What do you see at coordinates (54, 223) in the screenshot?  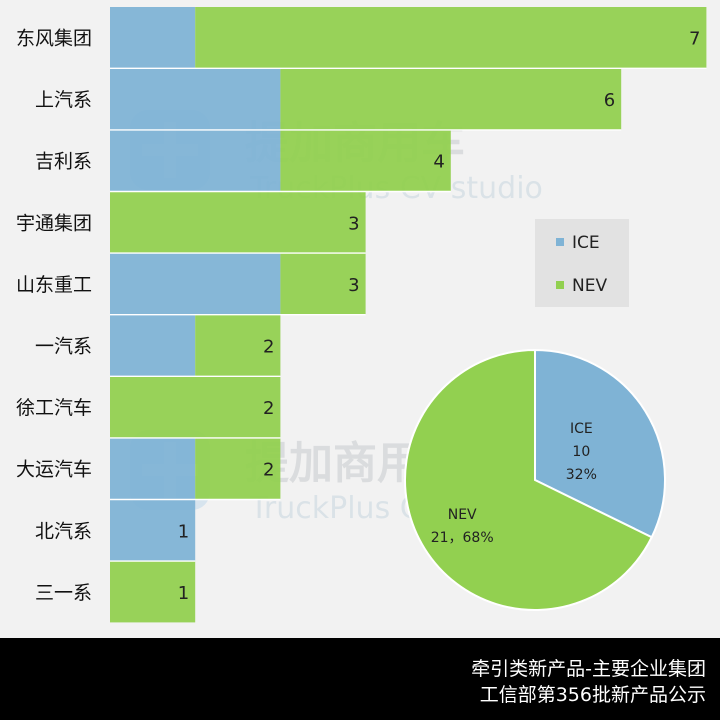 I see `category-label: 宇通集团` at bounding box center [54, 223].